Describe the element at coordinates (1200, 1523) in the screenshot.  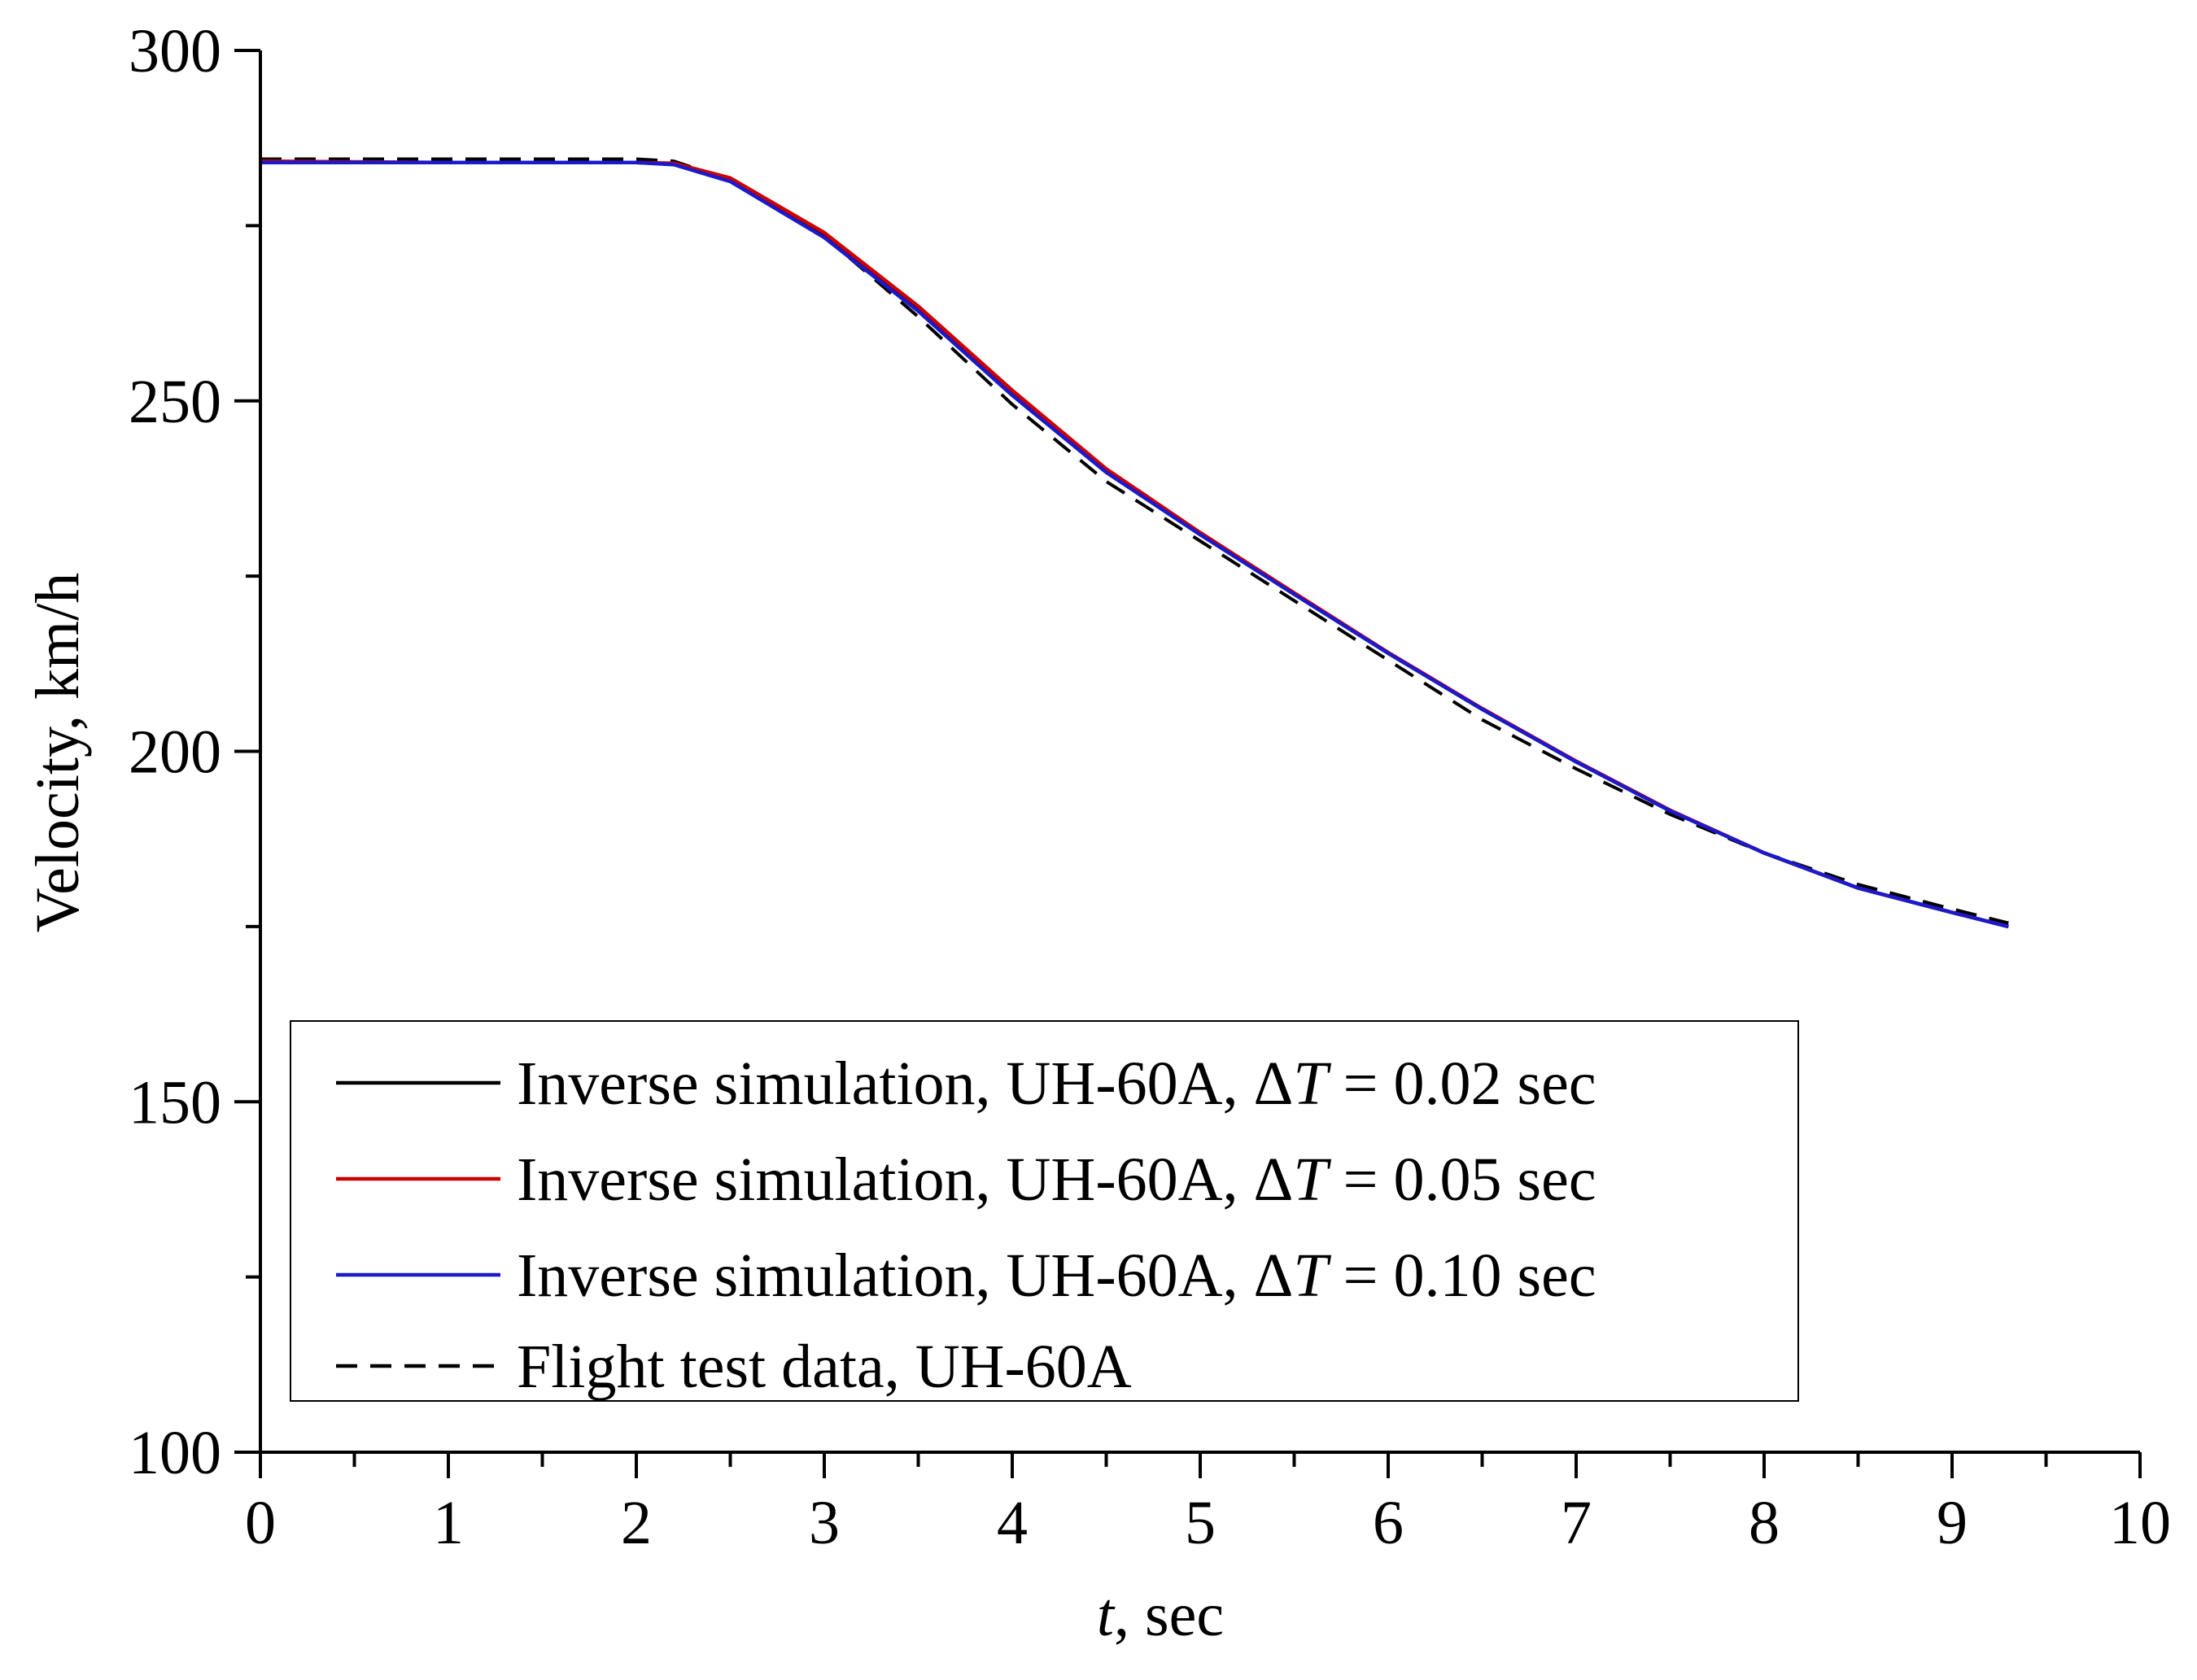
I see `x-tick-label: 5` at that location.